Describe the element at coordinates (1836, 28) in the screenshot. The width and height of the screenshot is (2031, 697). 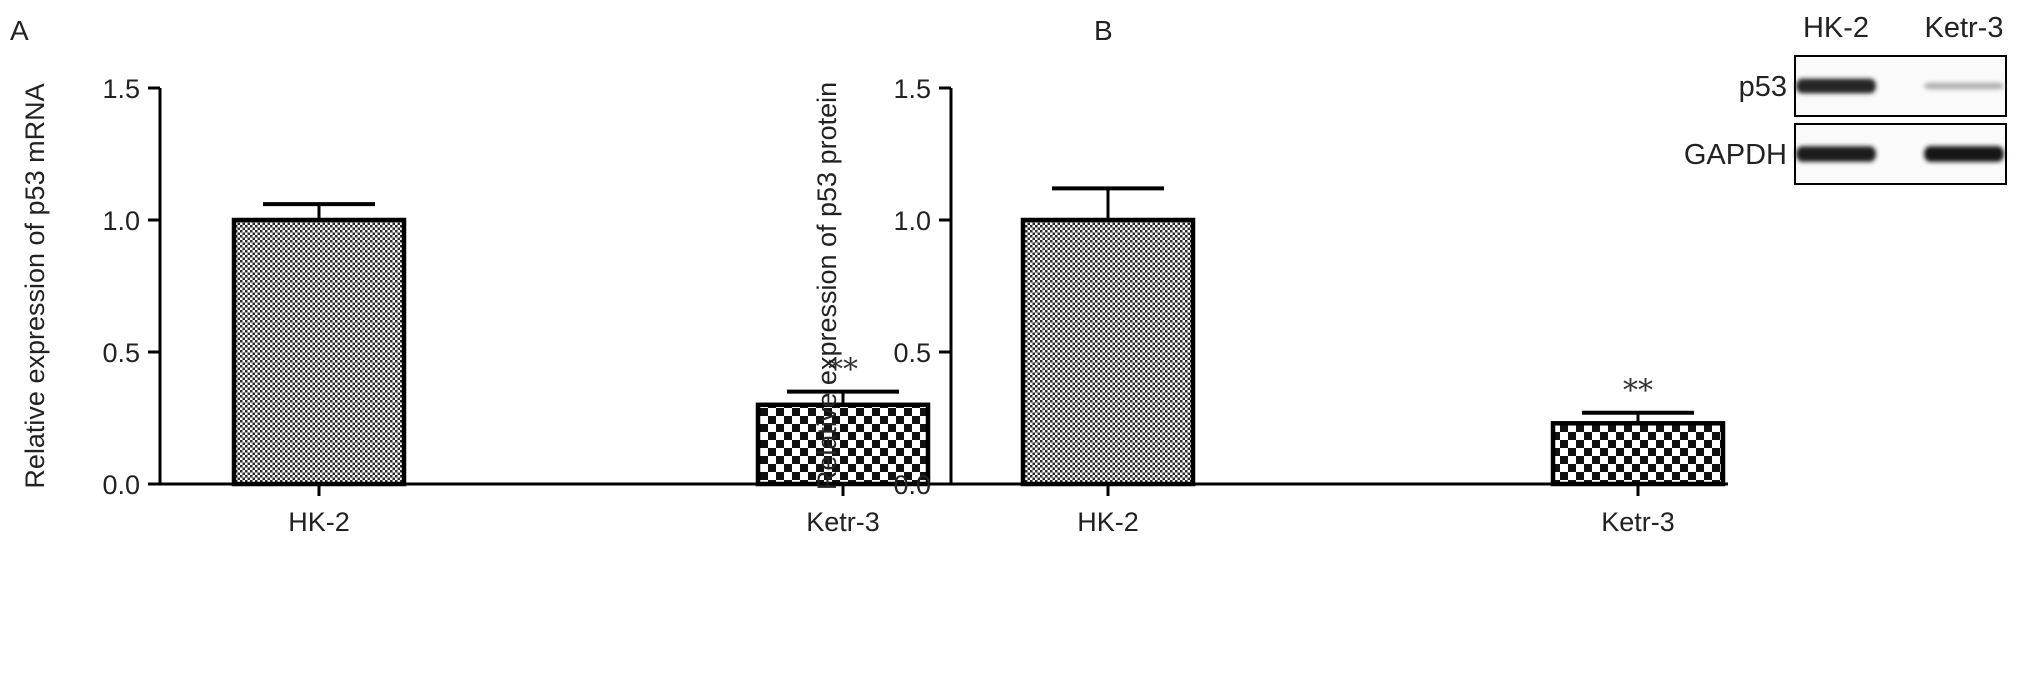
I see `blot-column-label: HK-2` at that location.